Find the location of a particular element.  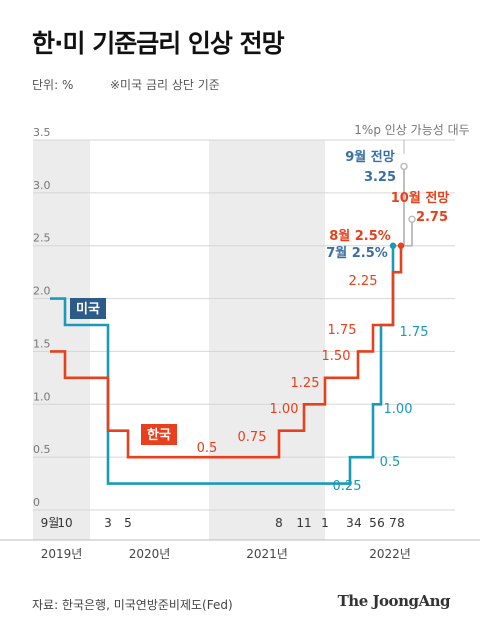

svg-text: 미국 is located at coordinates (88, 309).